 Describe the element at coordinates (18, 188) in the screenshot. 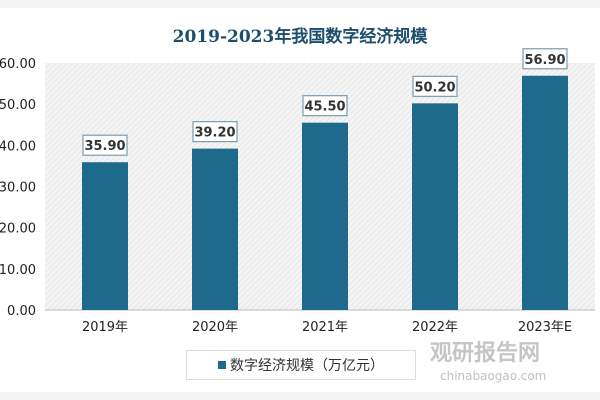

I see `y-tick-label: 30.00` at that location.